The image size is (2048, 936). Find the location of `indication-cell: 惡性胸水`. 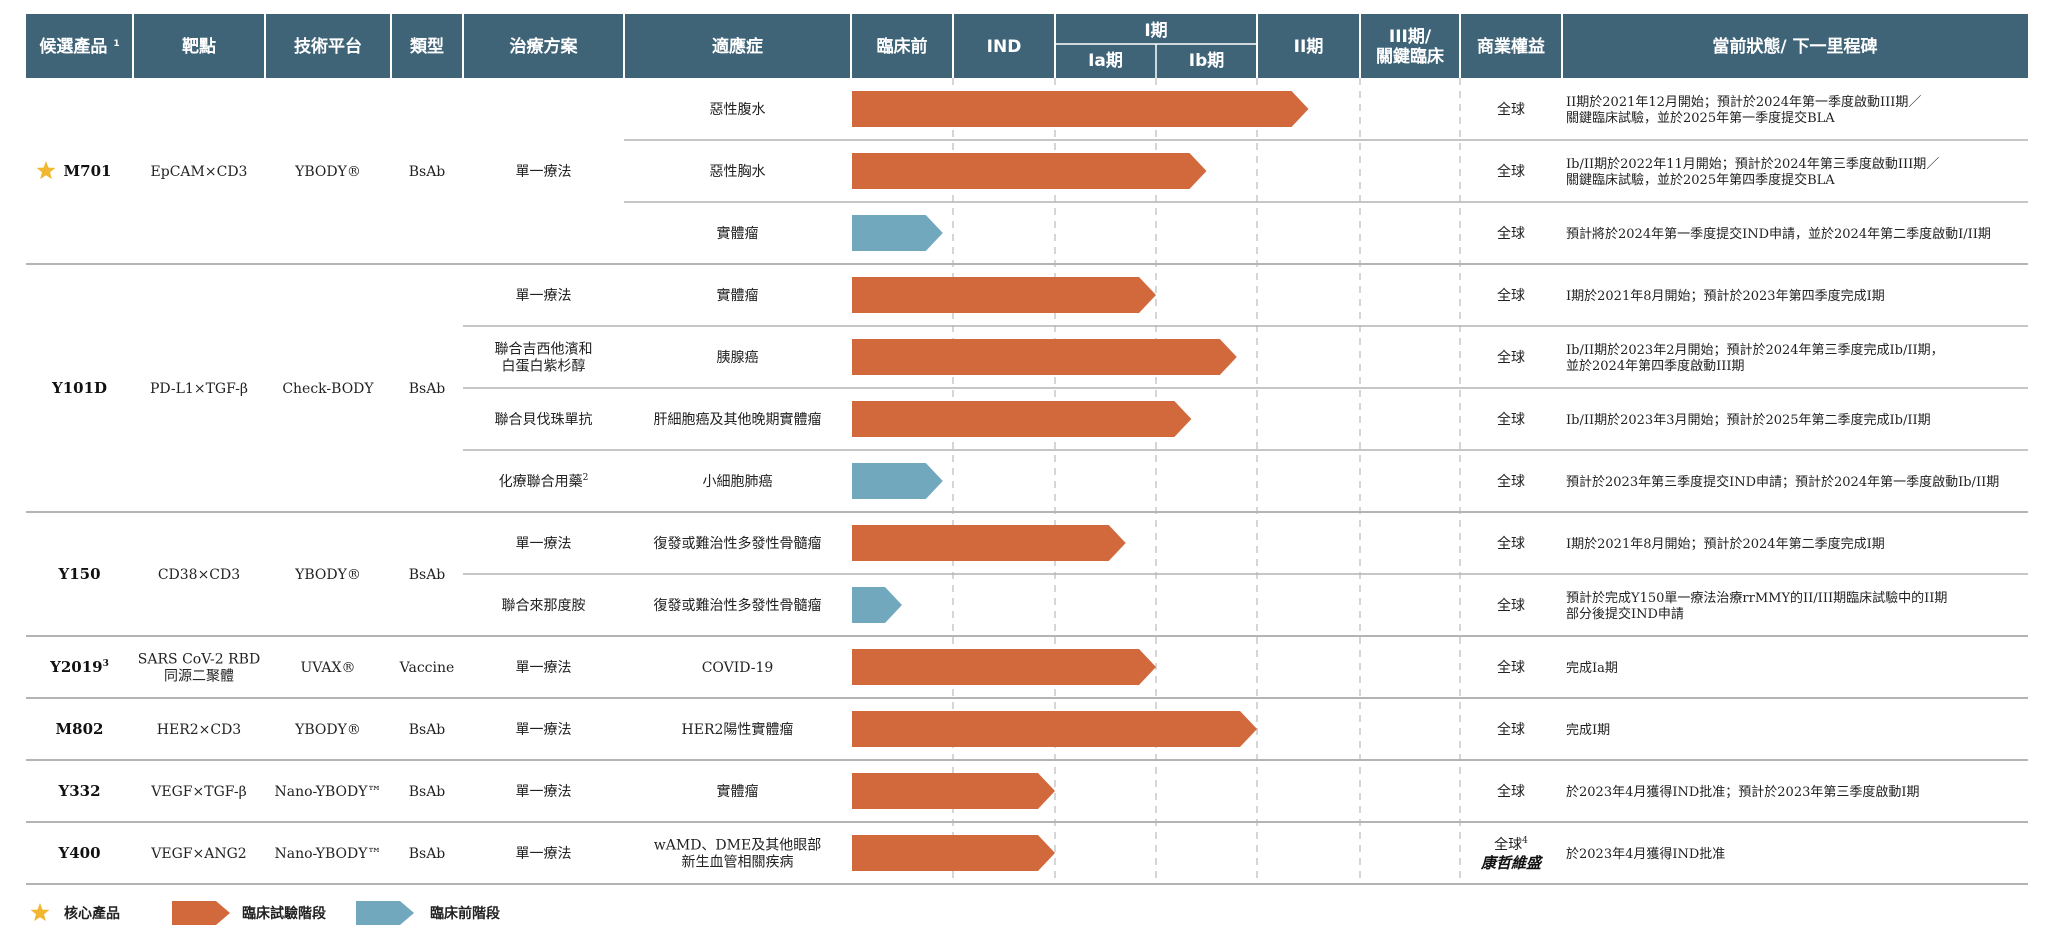

indication-cell: 惡性胸水 is located at coordinates (738, 172).